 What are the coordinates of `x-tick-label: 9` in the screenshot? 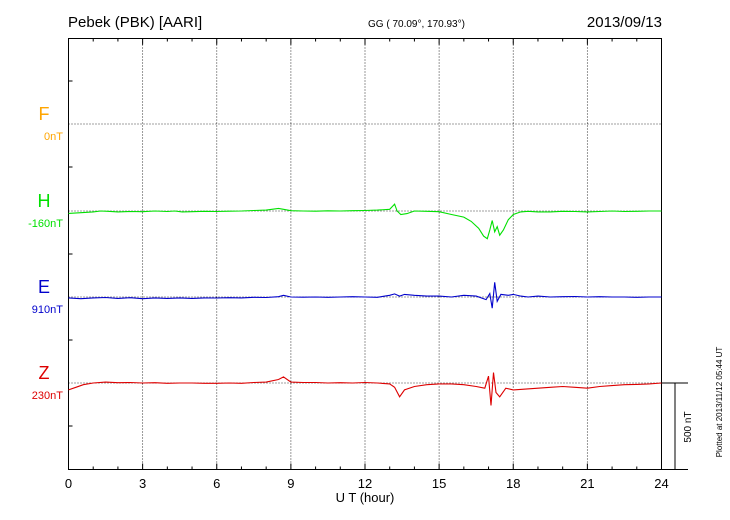 It's located at (290, 483).